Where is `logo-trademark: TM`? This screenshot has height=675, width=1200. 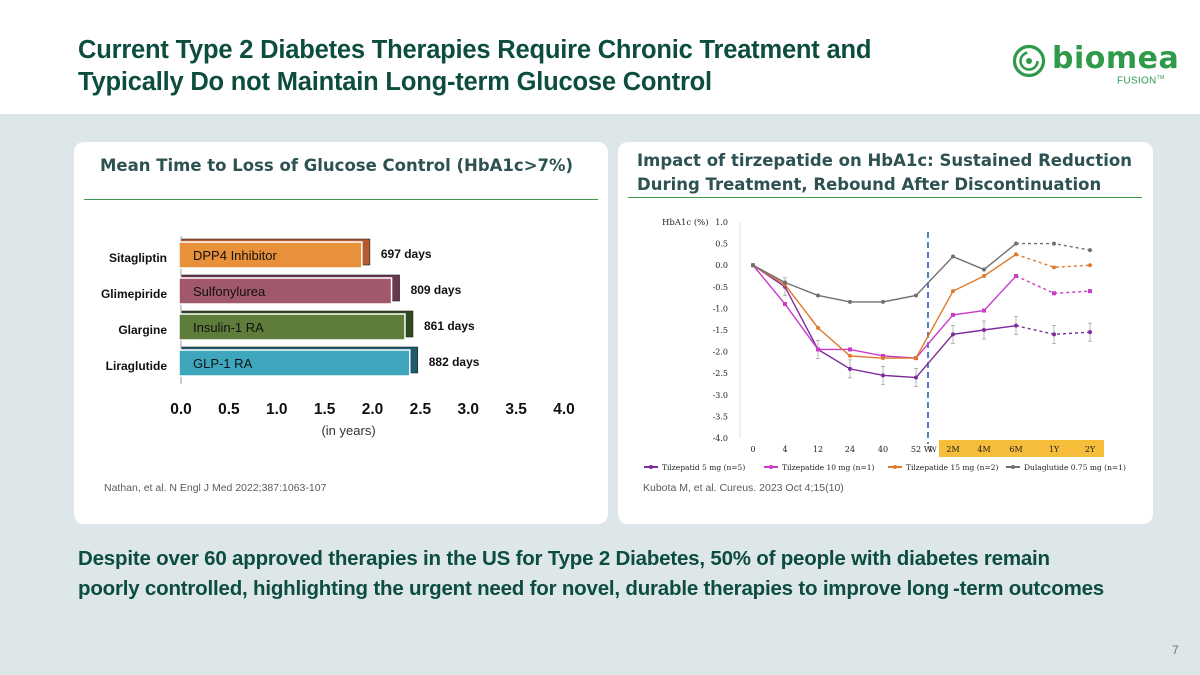
logo-trademark: TM is located at coordinates (1160, 78).